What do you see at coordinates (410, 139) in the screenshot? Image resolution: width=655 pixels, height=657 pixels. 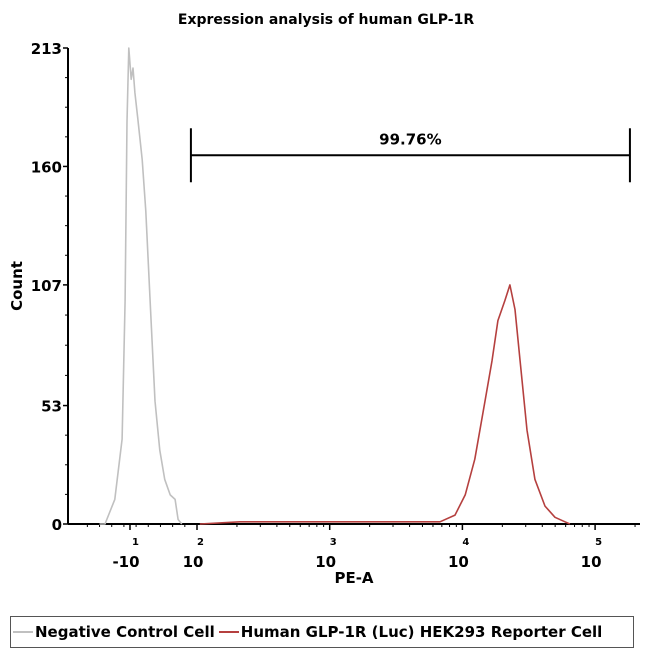 I see `gate-percentage-label: 99.76%` at bounding box center [410, 139].